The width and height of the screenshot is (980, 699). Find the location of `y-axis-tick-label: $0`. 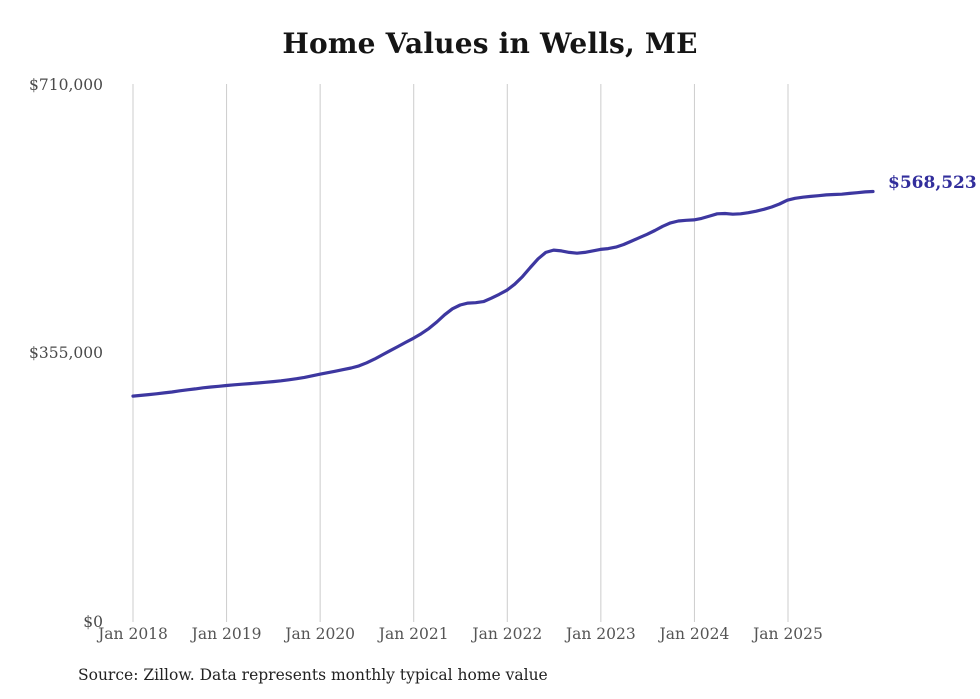

y-axis-tick-label: $0 is located at coordinates (93, 621).